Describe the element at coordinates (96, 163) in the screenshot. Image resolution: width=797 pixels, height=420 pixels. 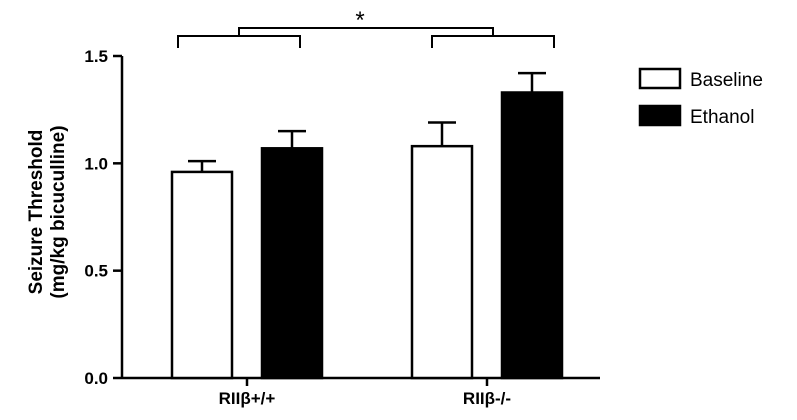
I see `y-tick-label: 1.0` at that location.